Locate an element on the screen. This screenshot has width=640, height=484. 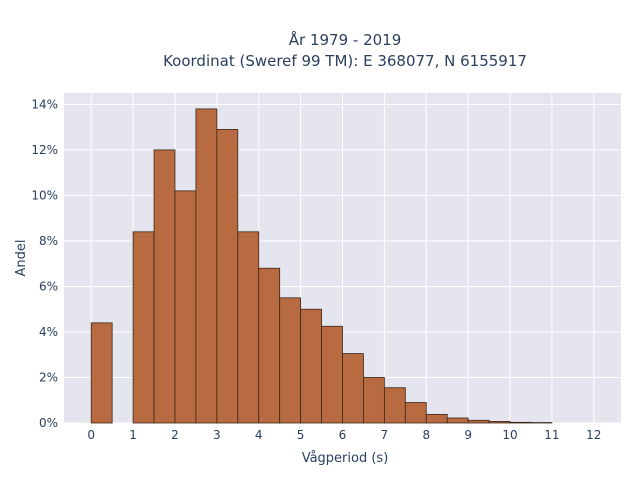
y-tick-label: 2% is located at coordinates (48, 377).